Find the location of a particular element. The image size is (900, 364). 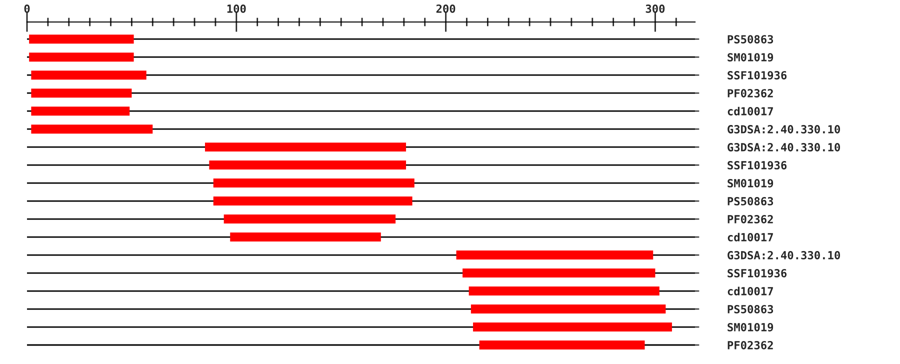

x-tick-label: 100 is located at coordinates (236, 8).